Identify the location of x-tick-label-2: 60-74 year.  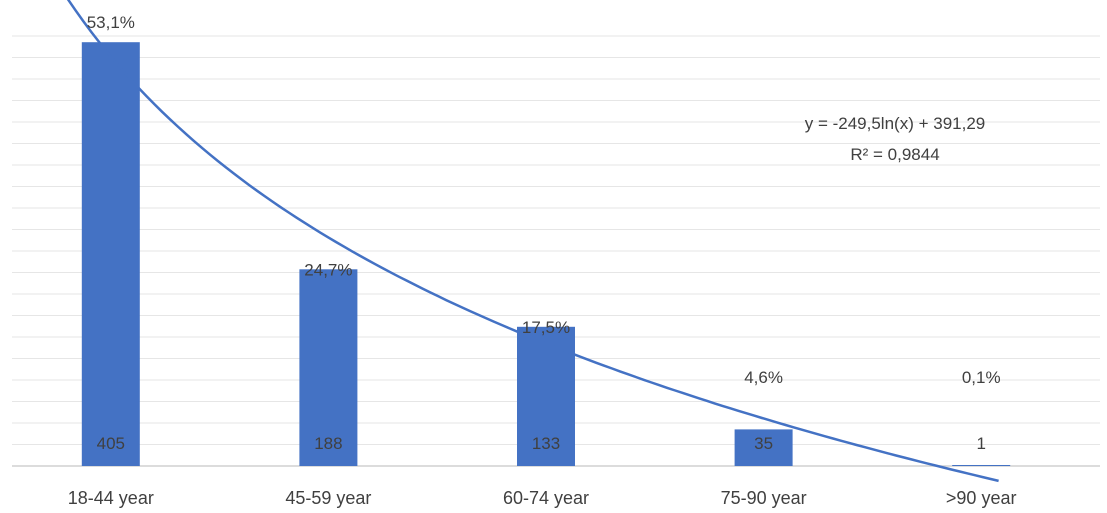
(546, 498).